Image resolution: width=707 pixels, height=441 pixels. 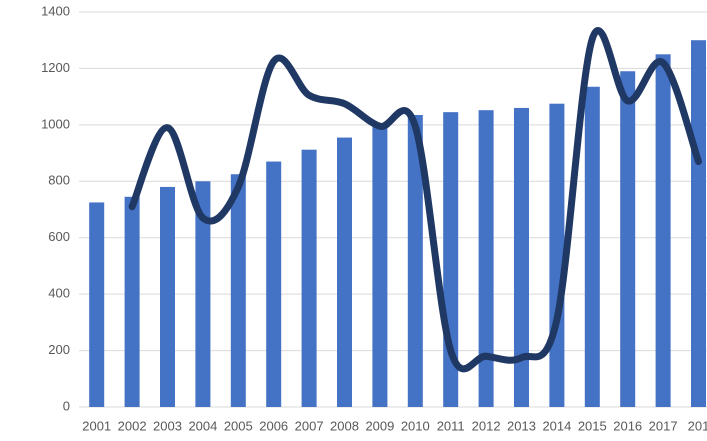 I want to click on x-tick-label: 2007, so click(x=309, y=425).